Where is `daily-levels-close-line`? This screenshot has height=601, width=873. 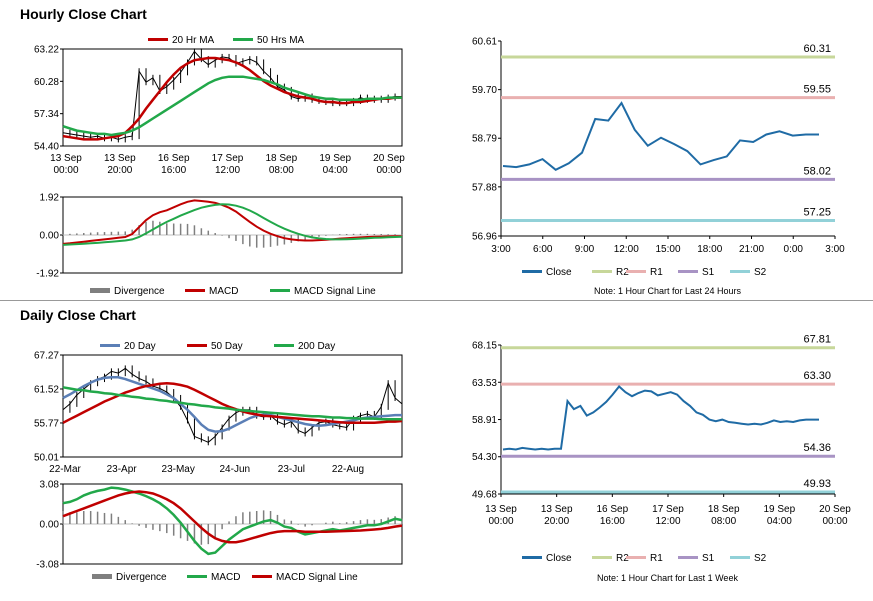
daily-levels-close-line is located at coordinates (660, 418).